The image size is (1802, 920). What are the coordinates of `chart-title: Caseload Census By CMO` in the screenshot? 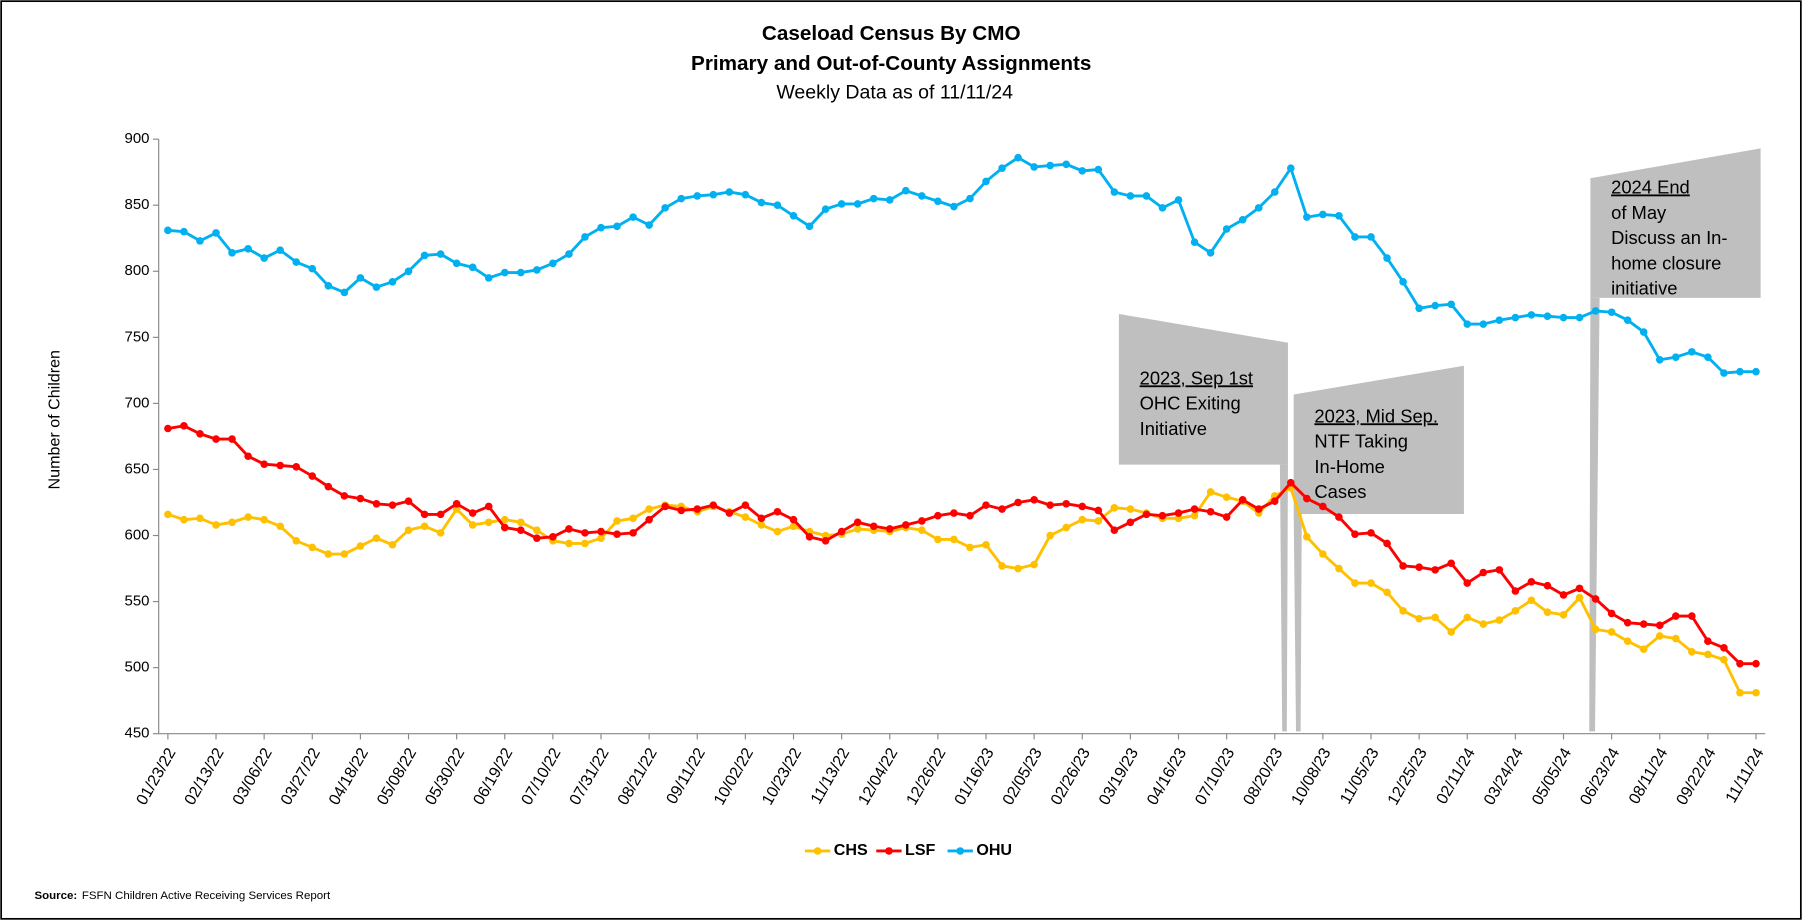 It's located at (891, 33).